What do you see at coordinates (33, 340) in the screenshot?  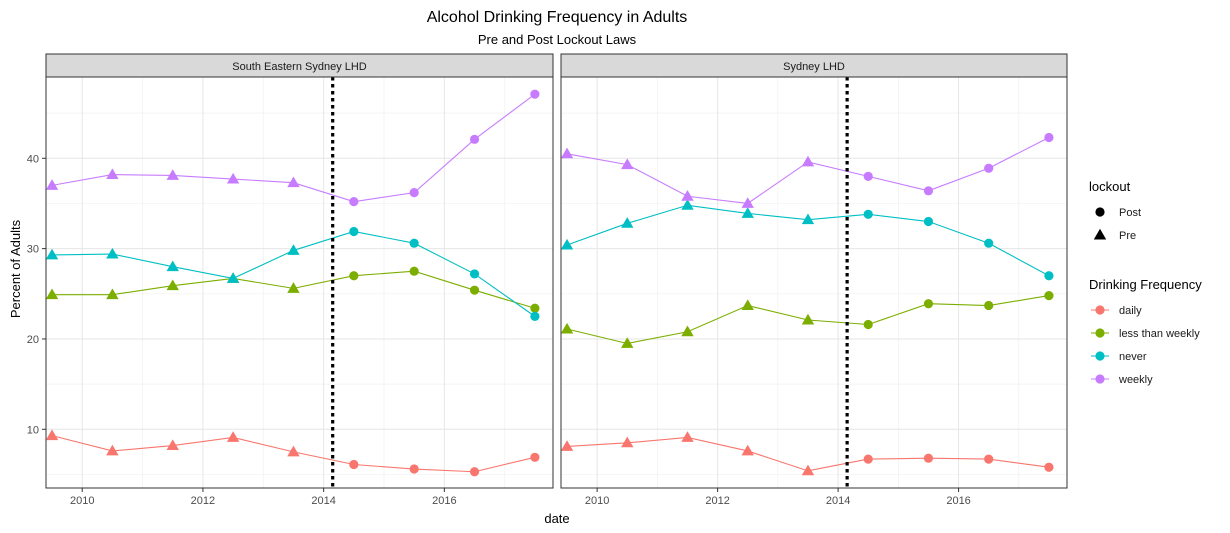 I see `y-tick-label: 20` at bounding box center [33, 340].